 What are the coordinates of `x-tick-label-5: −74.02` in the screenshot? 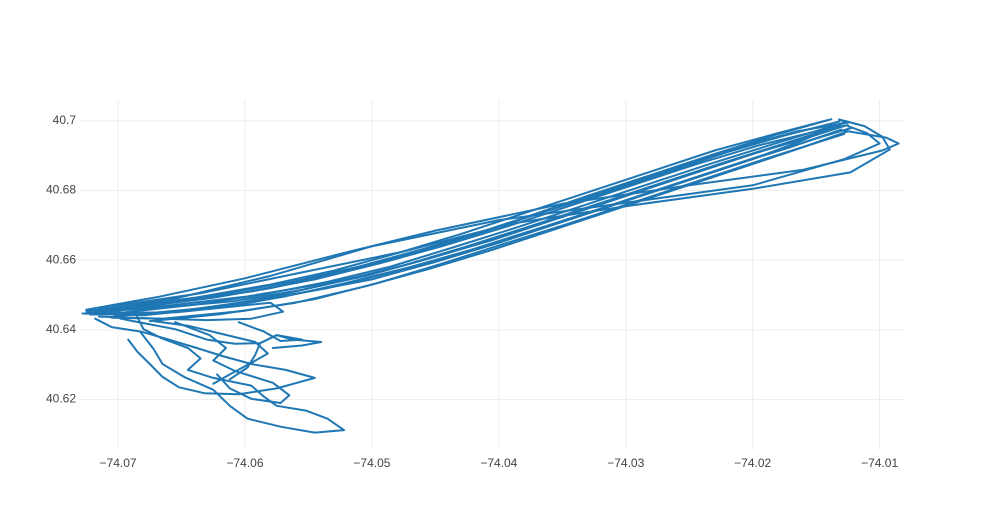 It's located at (752, 463).